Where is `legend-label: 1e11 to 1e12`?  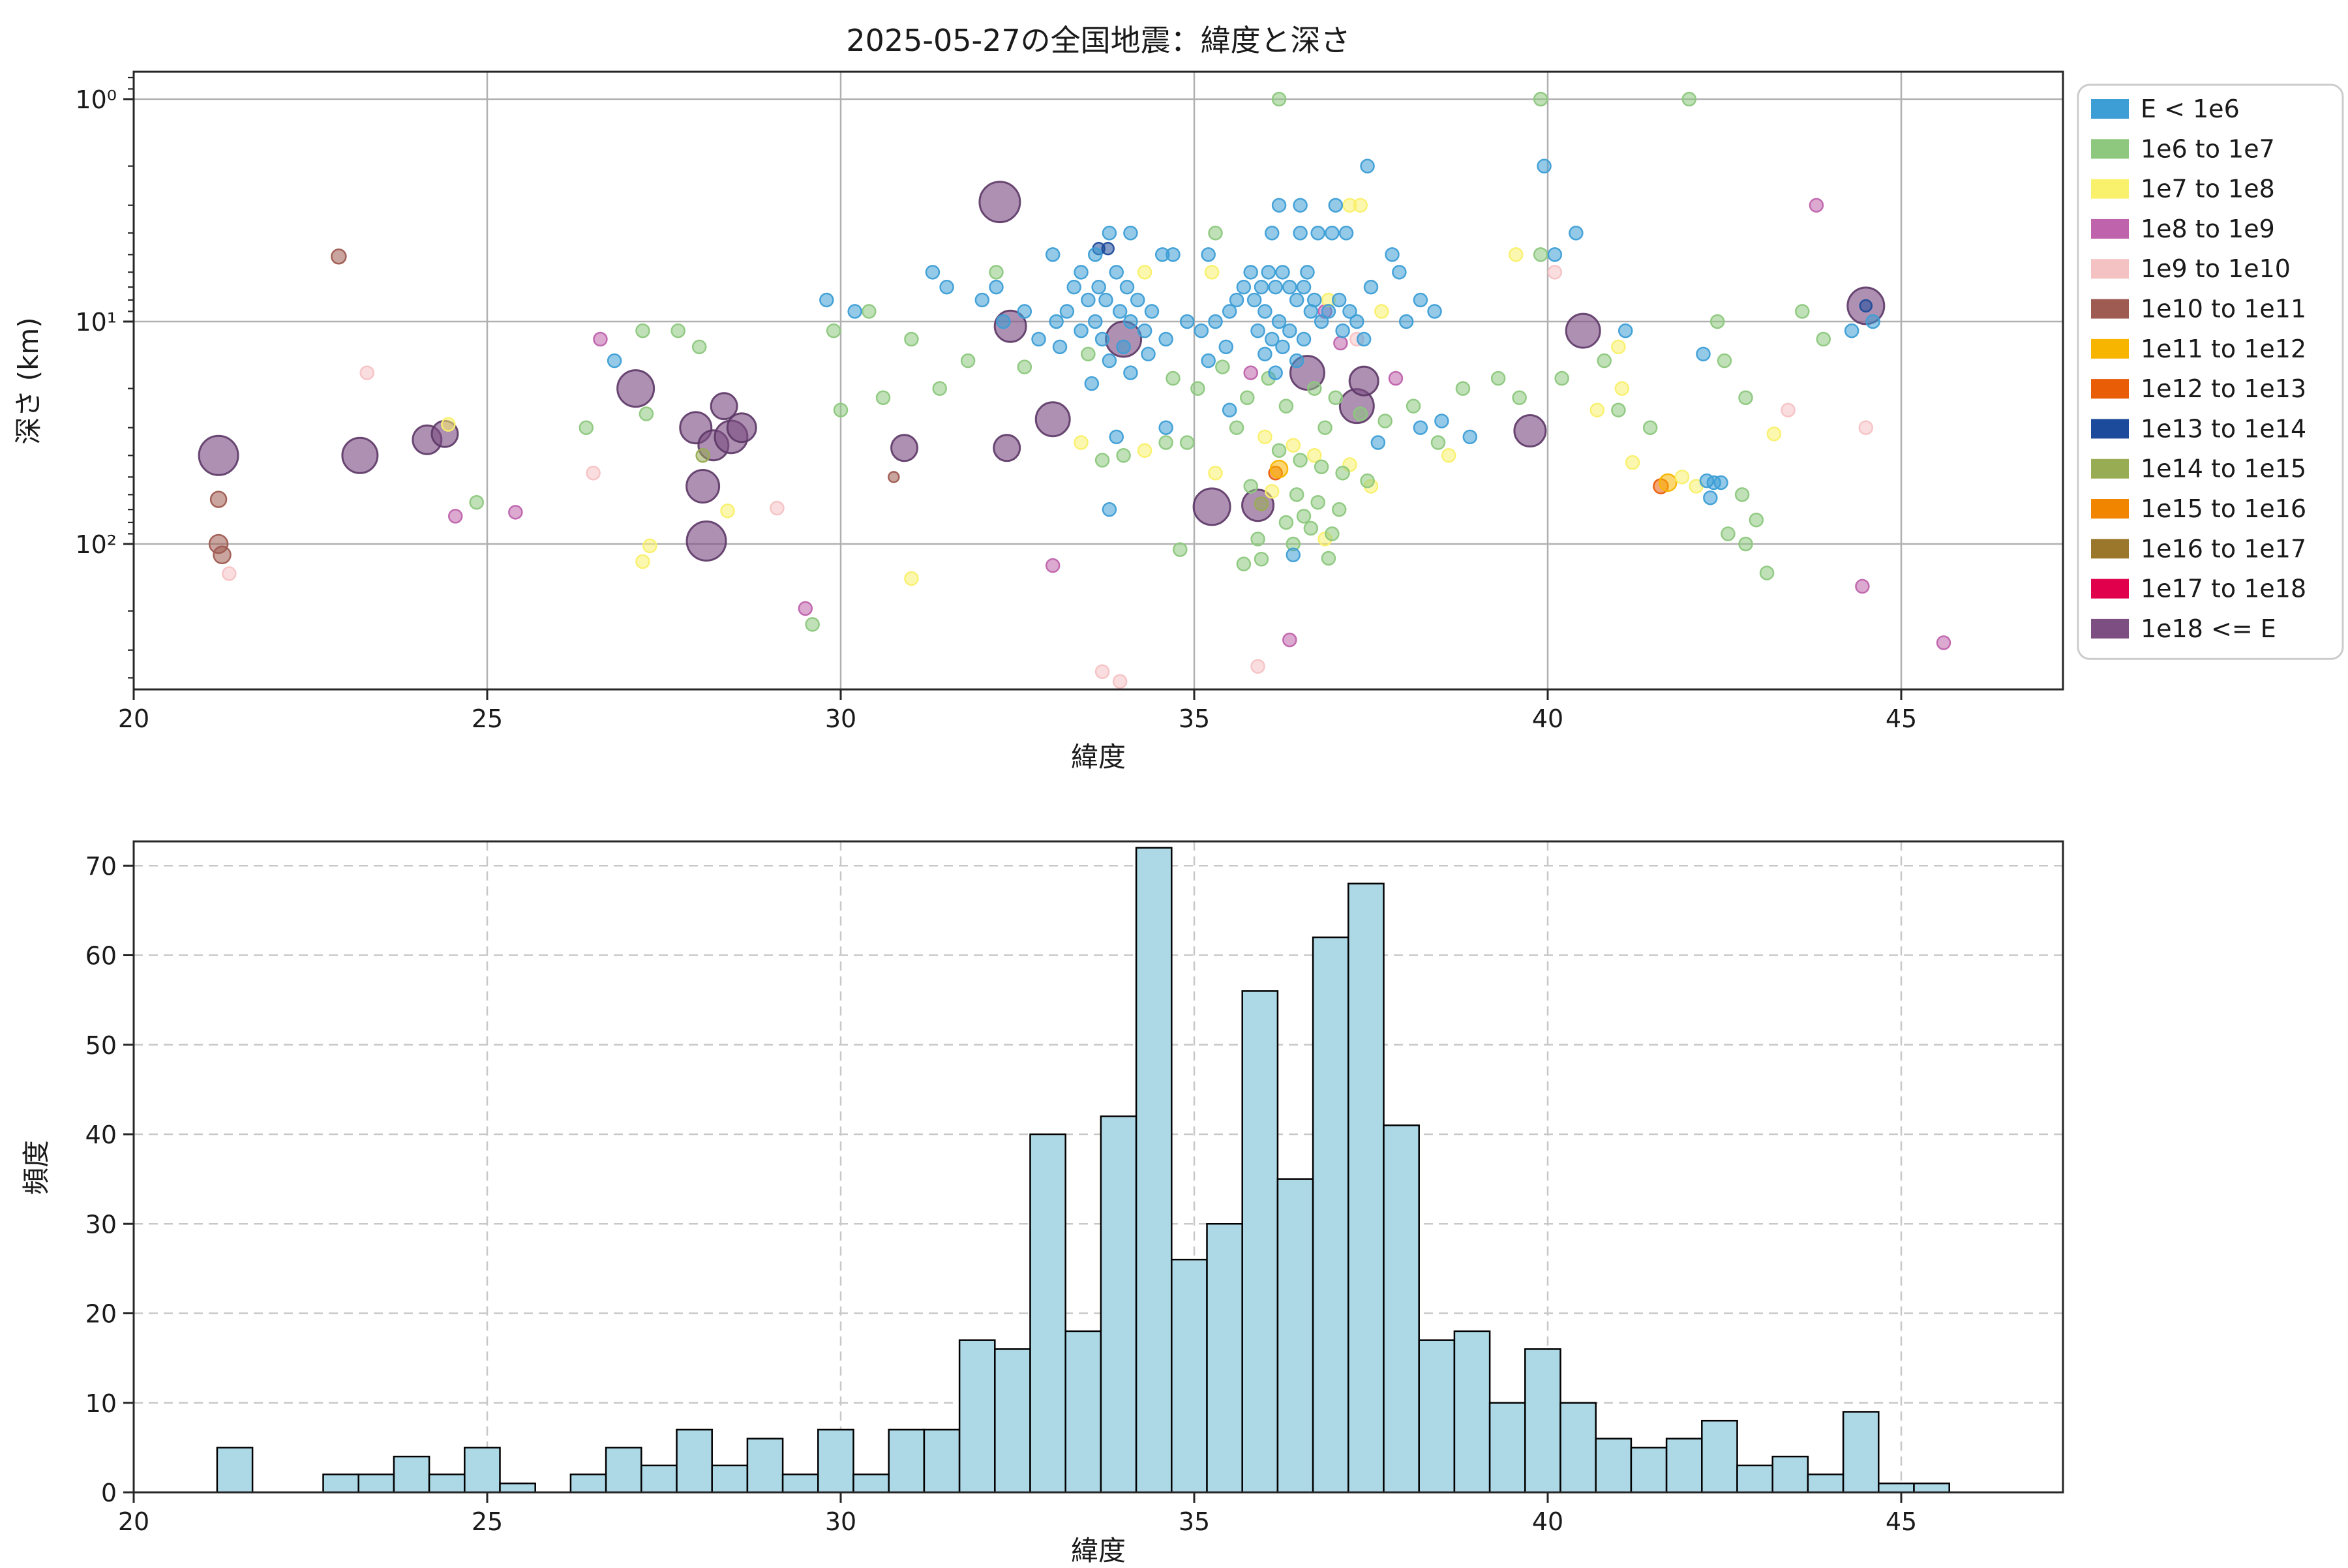 legend-label: 1e11 to 1e12 is located at coordinates (2224, 349).